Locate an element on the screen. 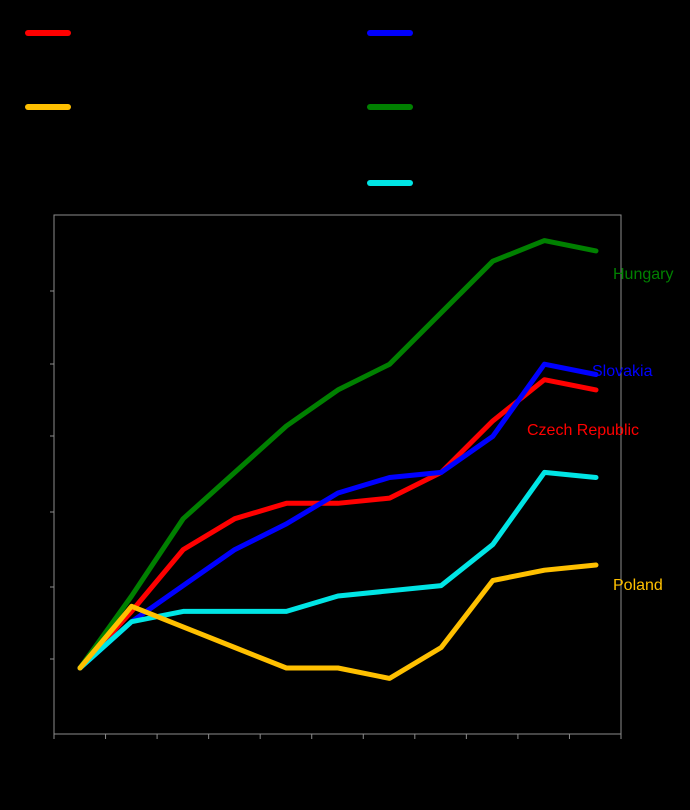 The height and width of the screenshot is (810, 690). series-label-poland: Poland is located at coordinates (638, 585).